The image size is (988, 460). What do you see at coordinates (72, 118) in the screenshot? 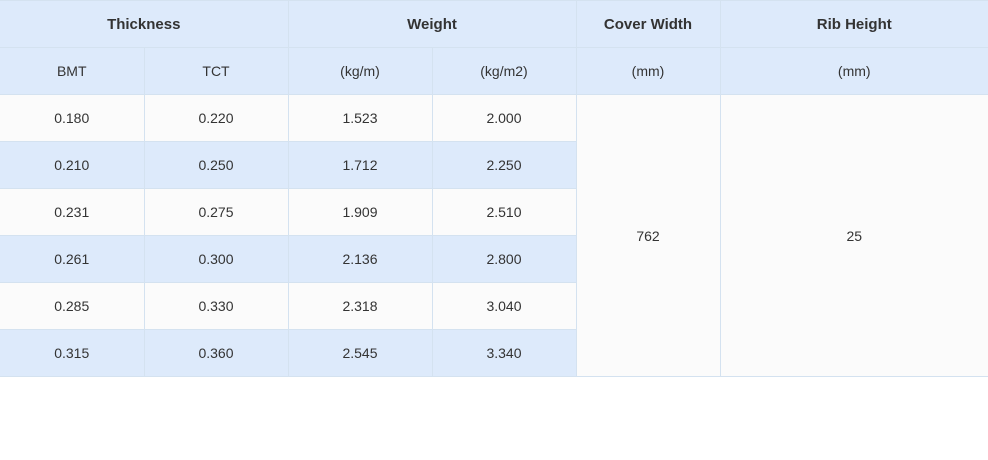
I see `cell-bmt: 0.180` at bounding box center [72, 118].